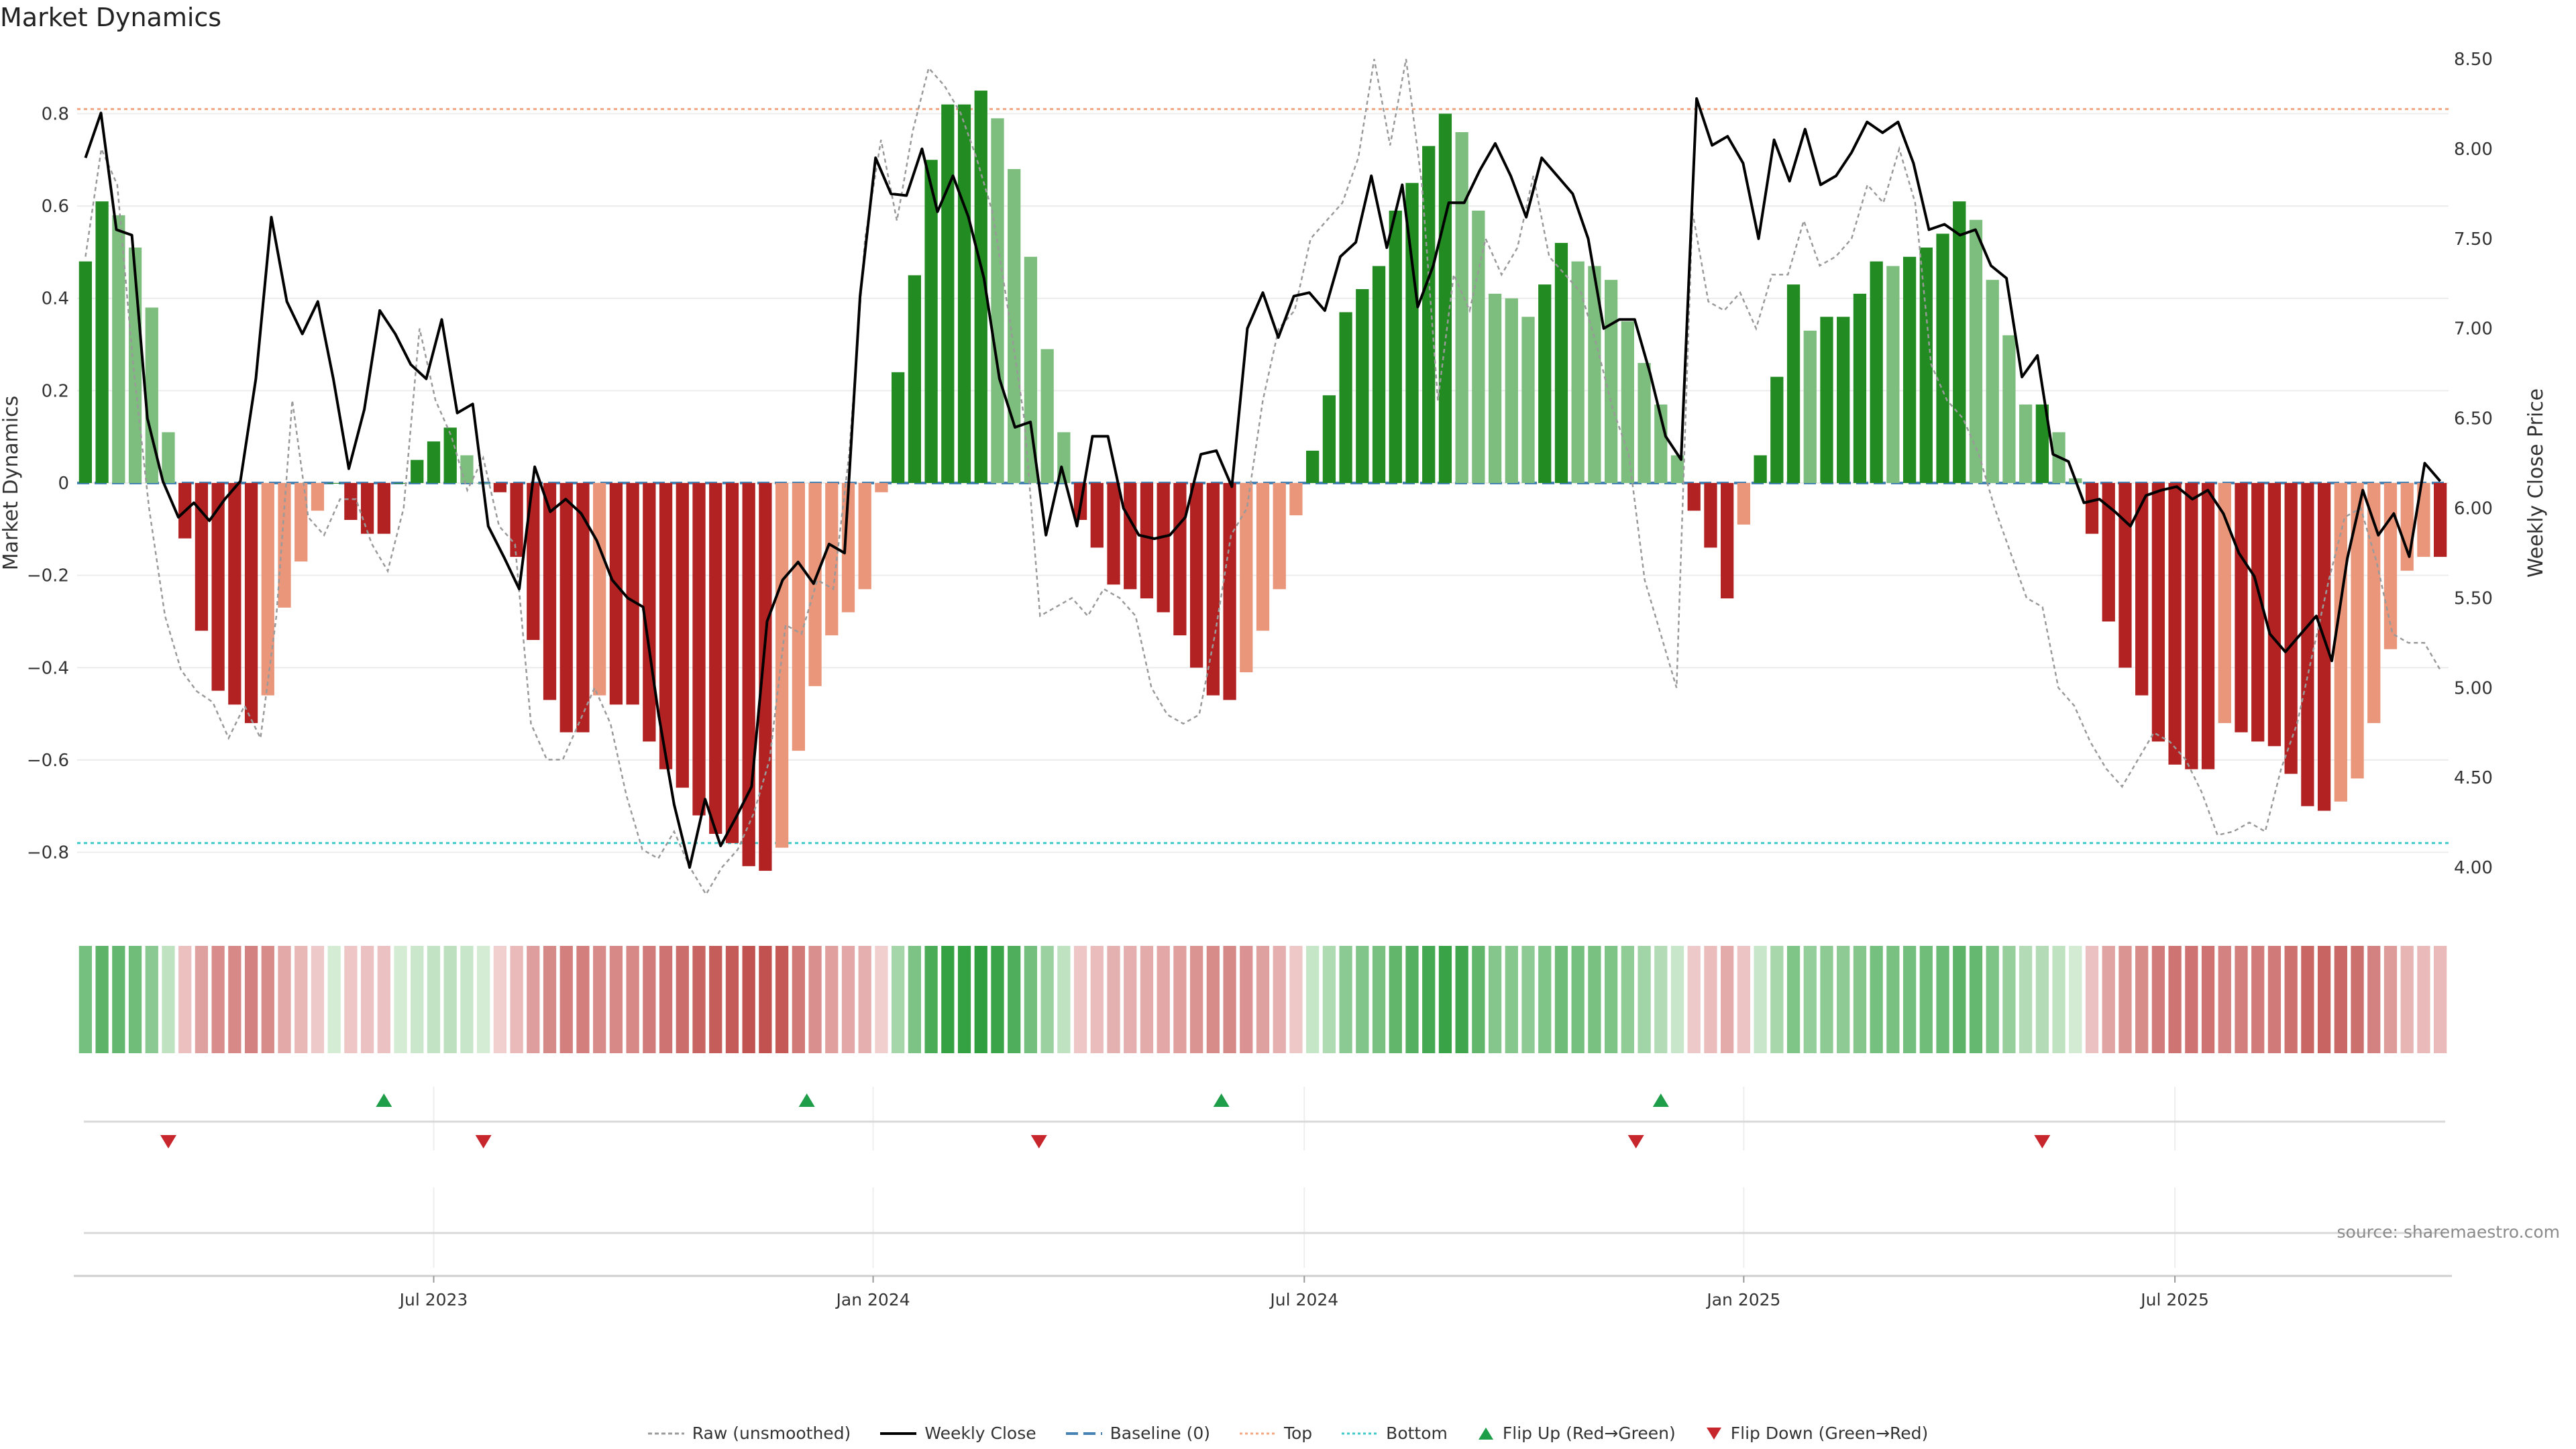 Image resolution: width=2576 pixels, height=1449 pixels. Describe the element at coordinates (665, 1433) in the screenshot. I see `legend-raw-swatch` at that location.